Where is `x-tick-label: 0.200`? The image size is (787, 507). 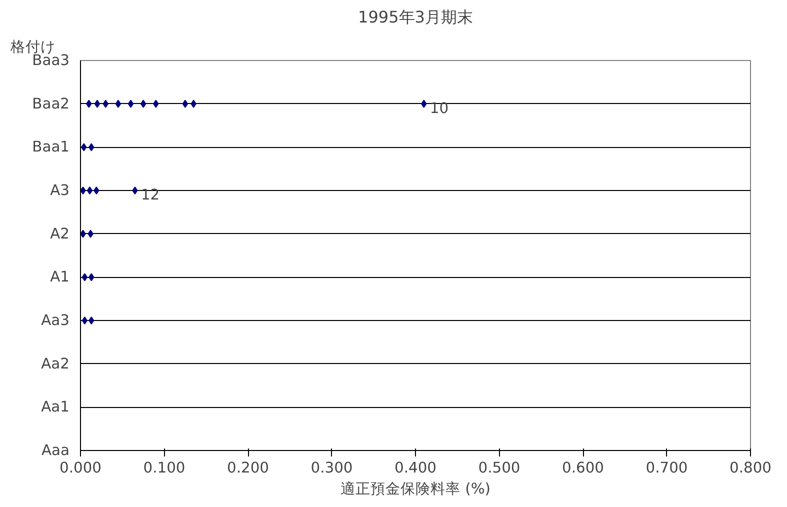 x-tick-label: 0.200 is located at coordinates (248, 468).